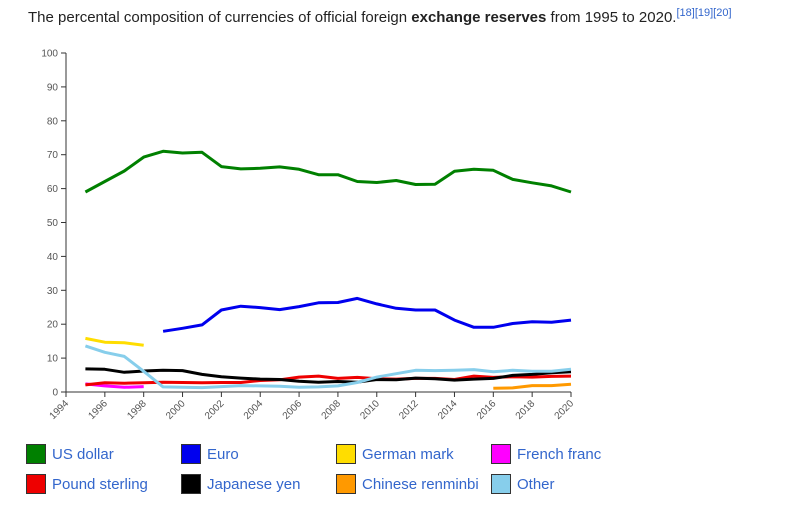 The height and width of the screenshot is (508, 800). Describe the element at coordinates (328, 171) in the screenshot. I see `series-line-us-dollar` at that location.